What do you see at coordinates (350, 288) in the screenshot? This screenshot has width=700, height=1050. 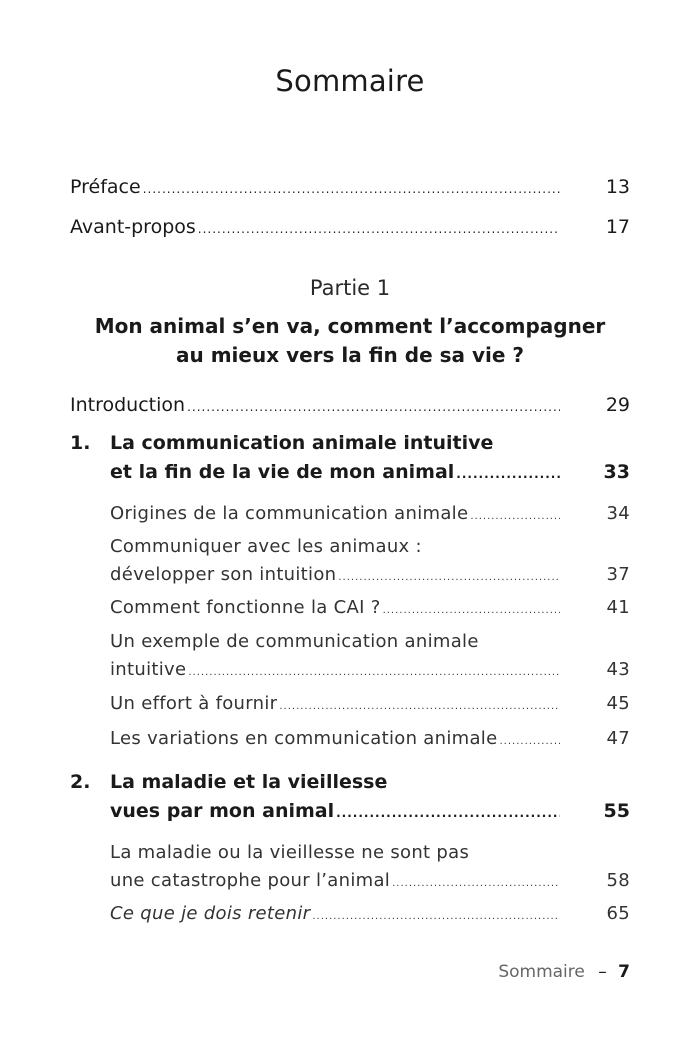 I see `part-label: Partie 1` at bounding box center [350, 288].